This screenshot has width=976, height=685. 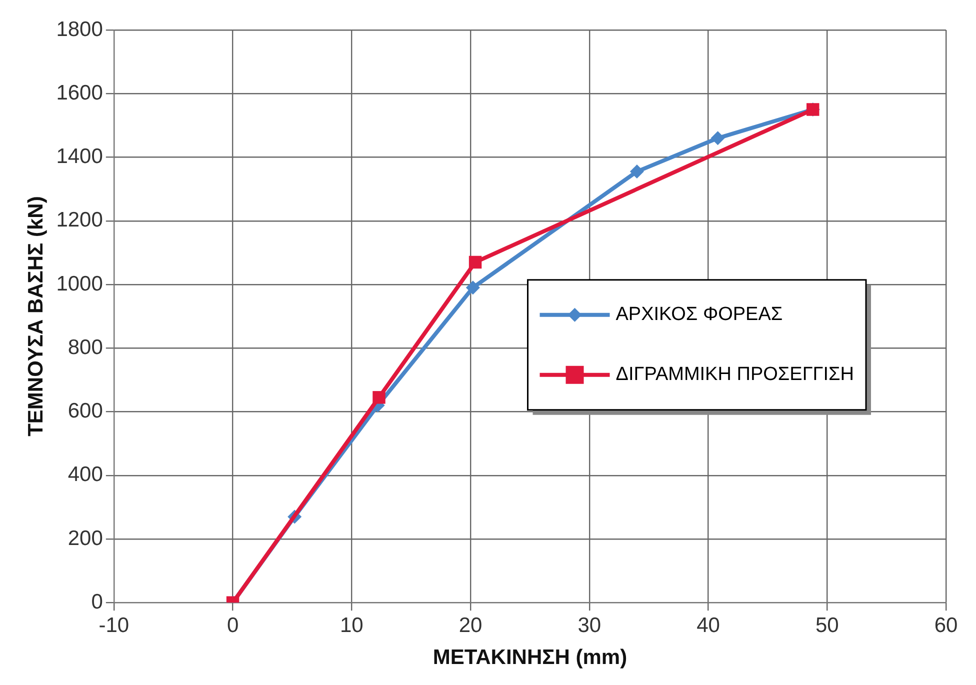 What do you see at coordinates (85, 411) in the screenshot?
I see `y-tick-label: 600` at bounding box center [85, 411].